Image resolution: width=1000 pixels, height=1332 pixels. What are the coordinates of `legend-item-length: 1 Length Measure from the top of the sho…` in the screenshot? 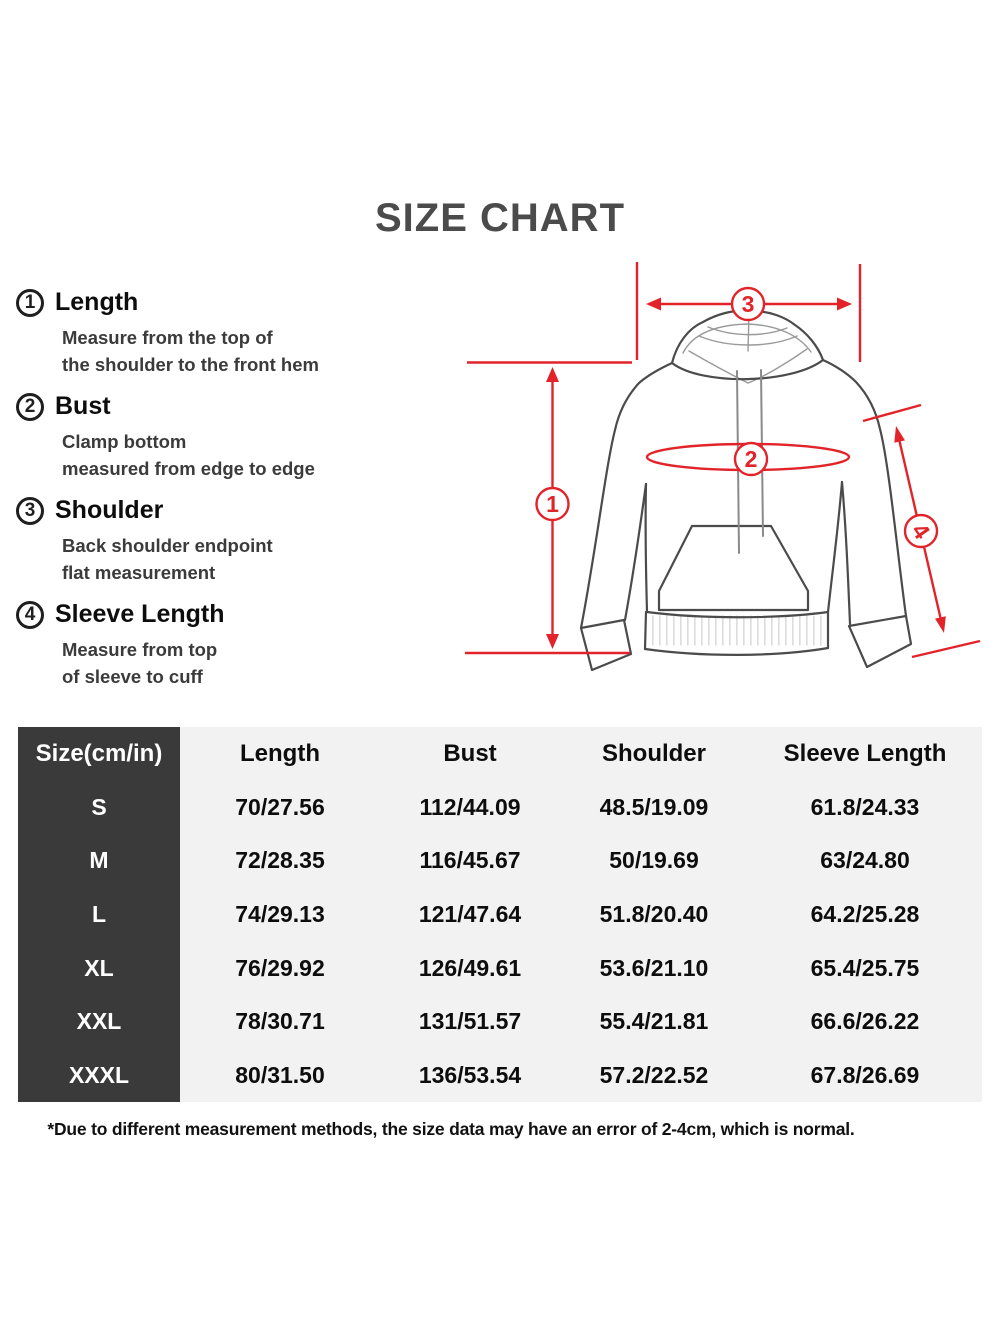 It's located at (233, 333).